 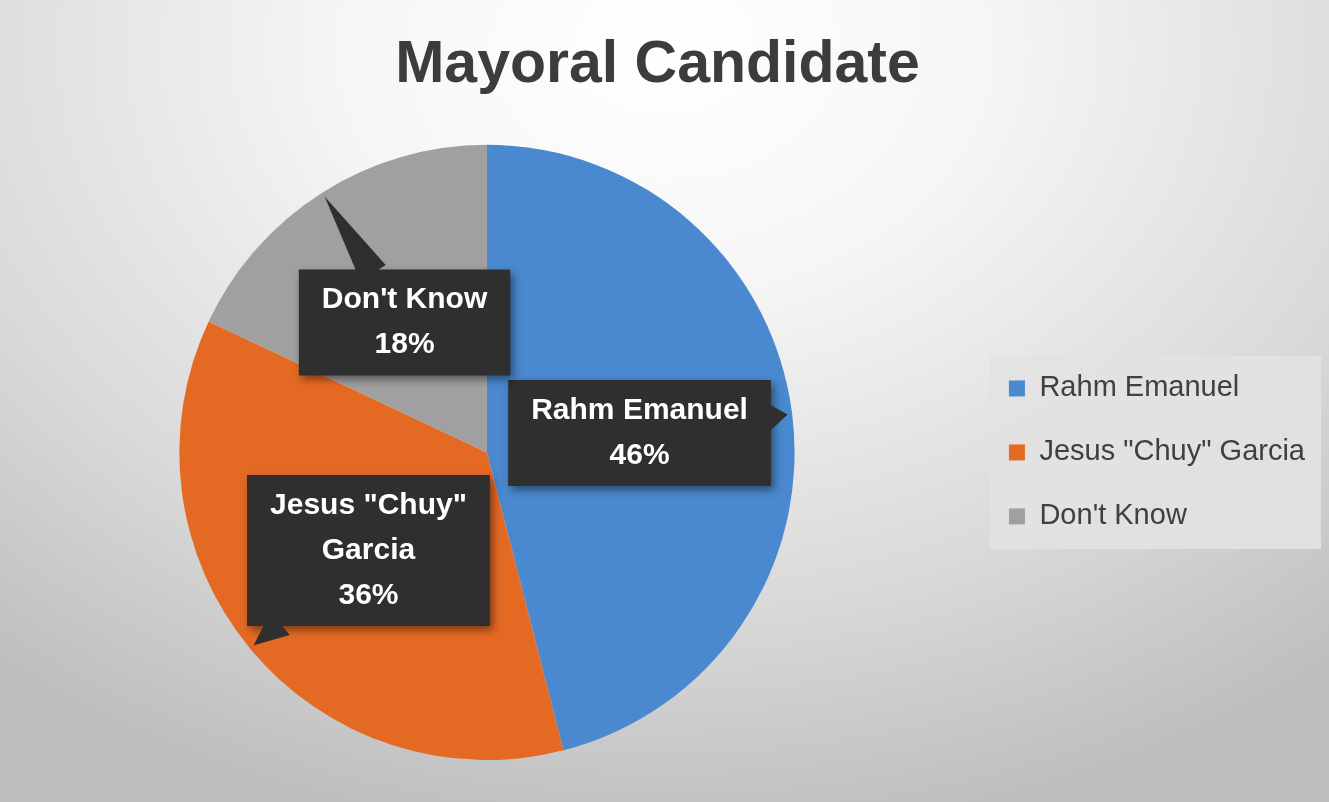 What do you see at coordinates (1172, 450) in the screenshot?
I see `legend-label: Jesus "Chuy" Garcia` at bounding box center [1172, 450].